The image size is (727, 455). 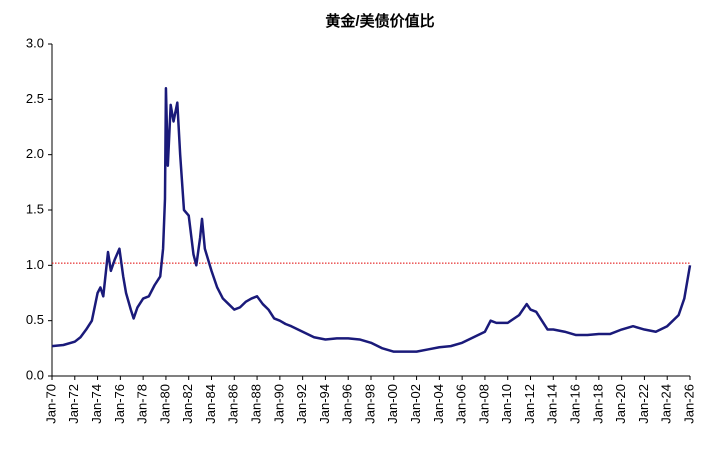 I want to click on x-tick-label: Jan-08, so click(x=483, y=404).